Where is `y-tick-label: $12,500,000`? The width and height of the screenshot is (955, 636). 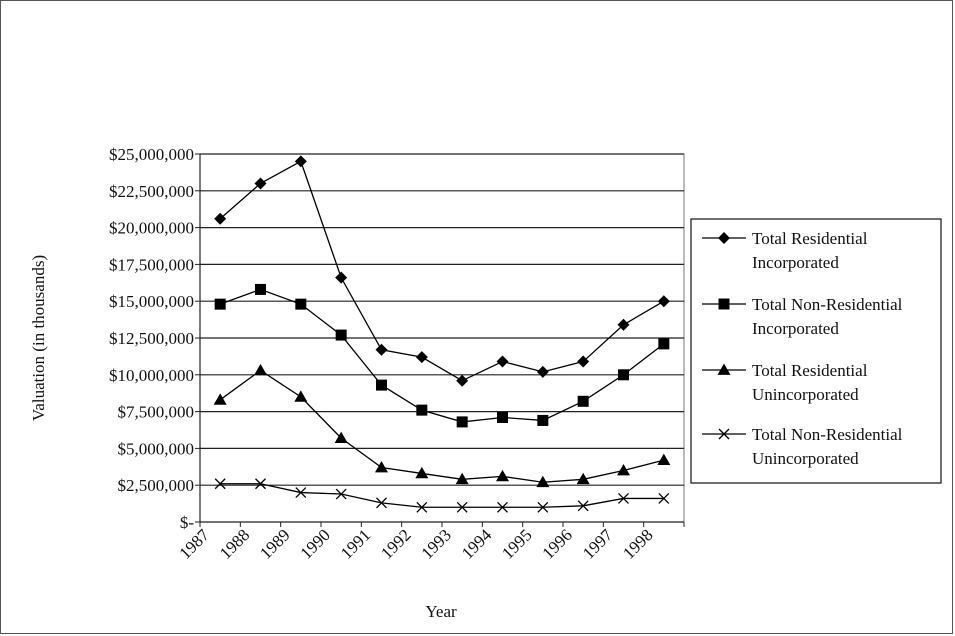
y-tick-label: $12,500,000 is located at coordinates (151, 338).